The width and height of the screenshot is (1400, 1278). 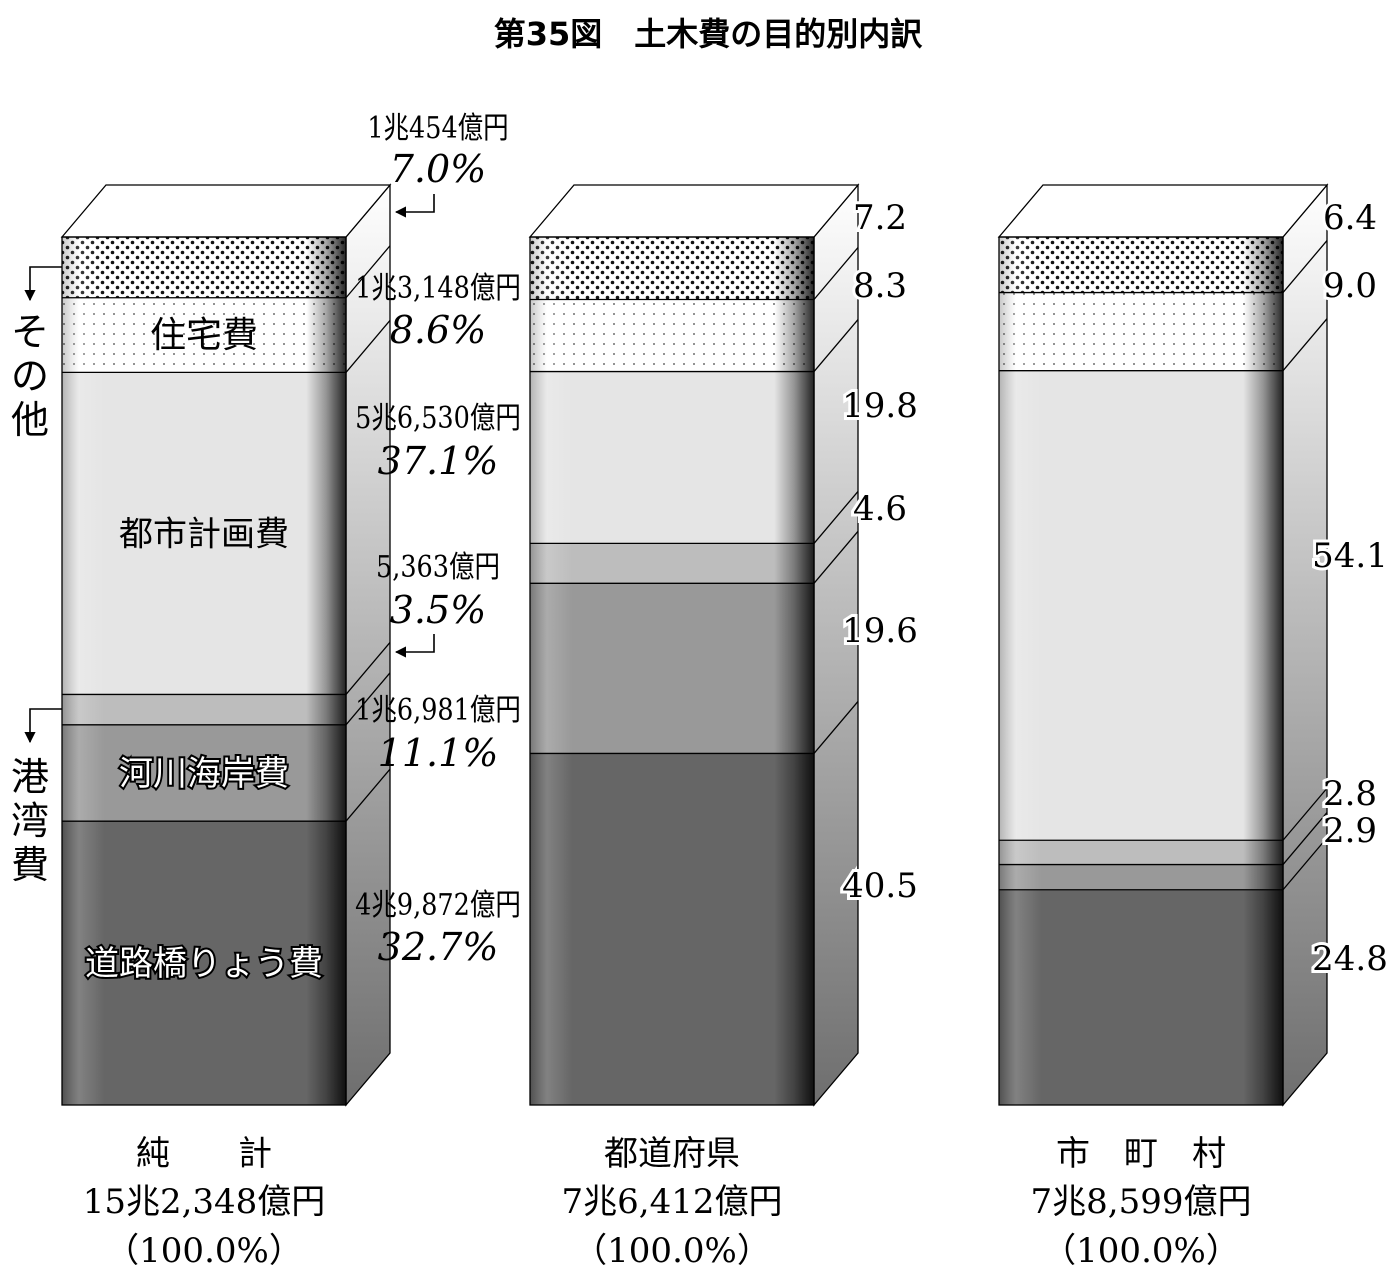 What do you see at coordinates (414, 206) in the screenshot?
I see `arrow-other` at bounding box center [414, 206].